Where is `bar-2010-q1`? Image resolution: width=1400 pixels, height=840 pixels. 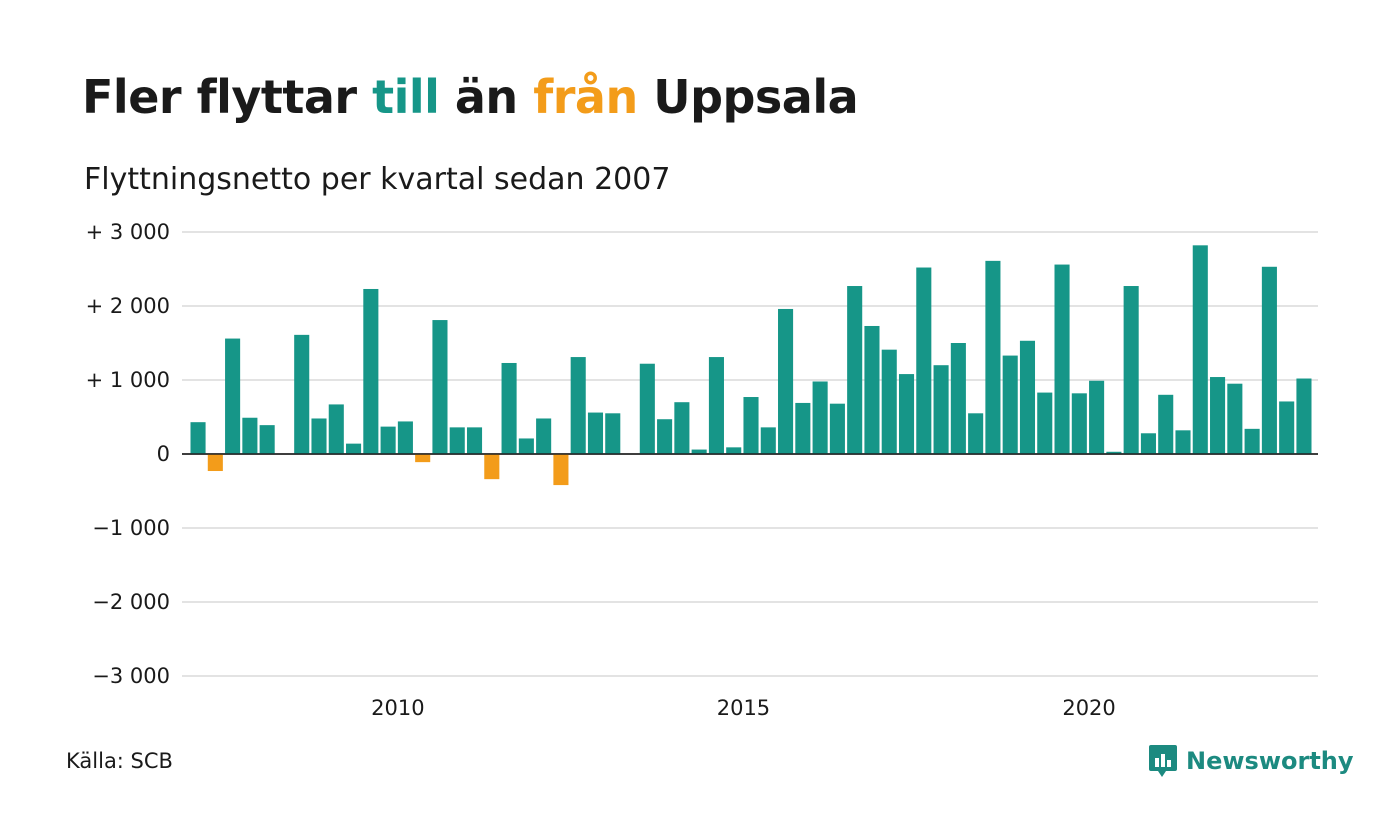
bar-2010-q1 is located at coordinates (405, 437).